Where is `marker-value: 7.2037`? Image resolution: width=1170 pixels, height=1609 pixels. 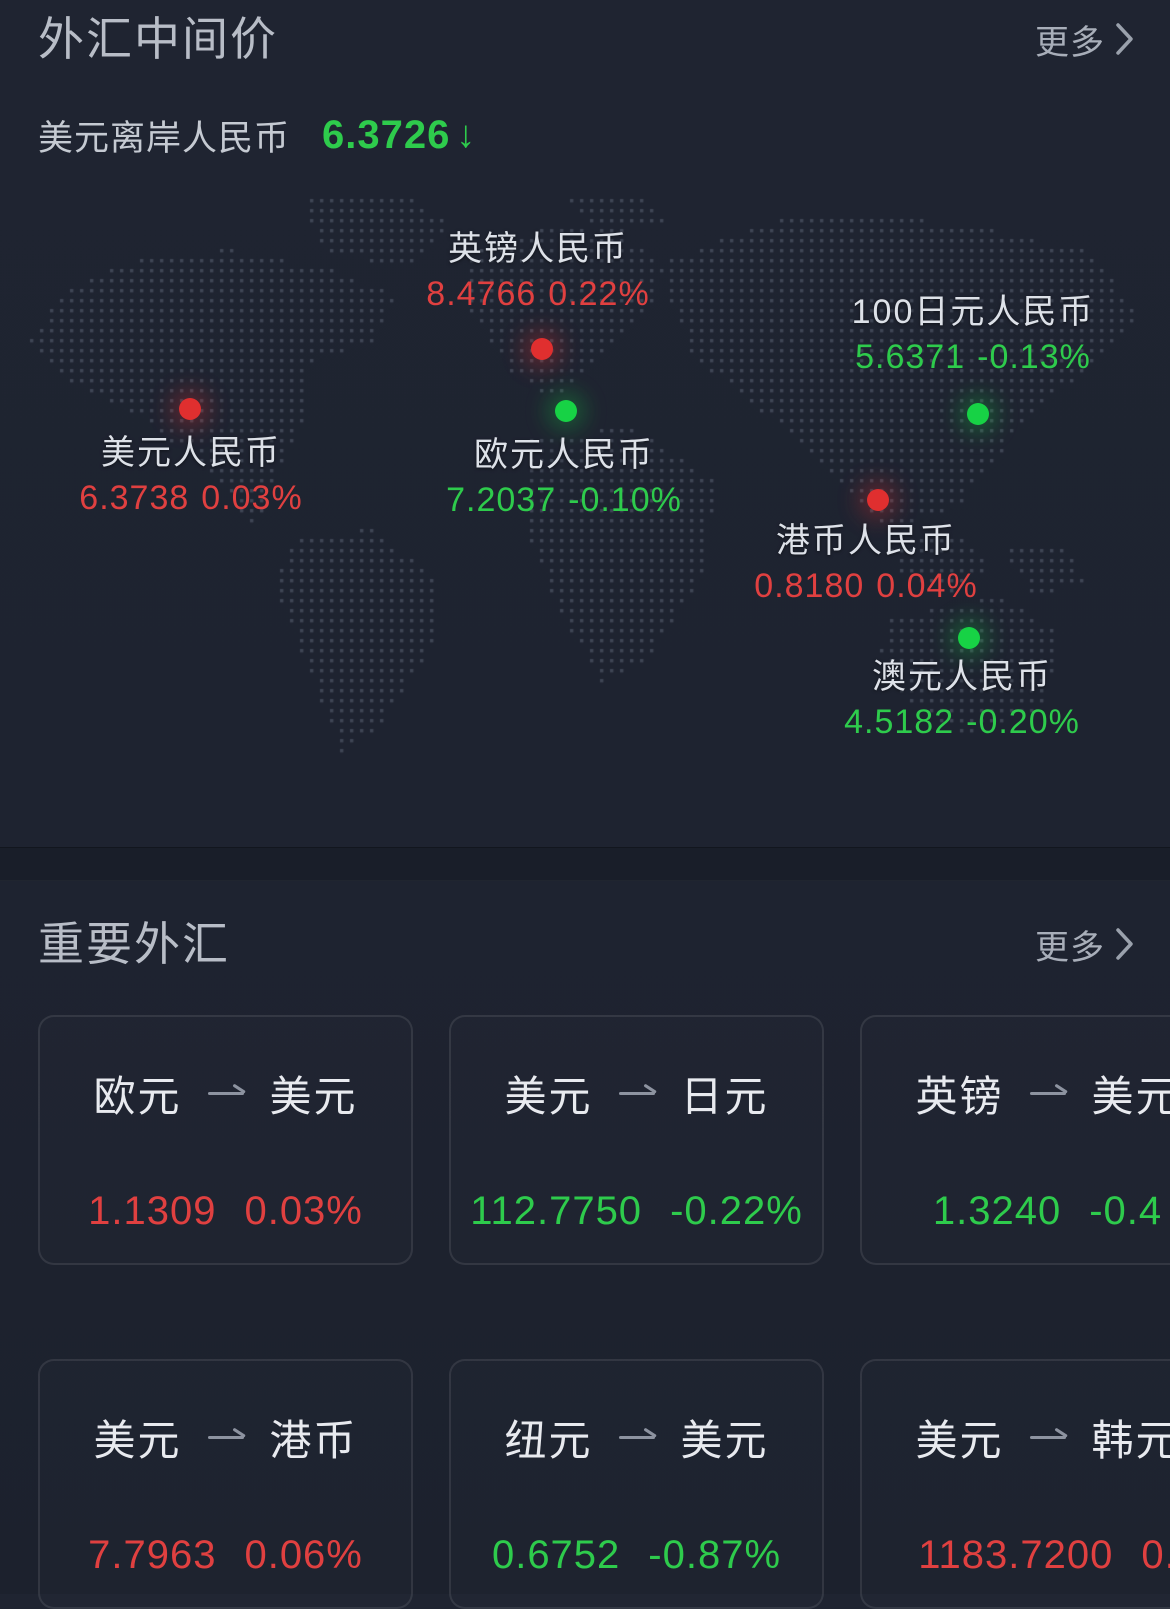 marker-value: 7.2037 is located at coordinates (501, 500).